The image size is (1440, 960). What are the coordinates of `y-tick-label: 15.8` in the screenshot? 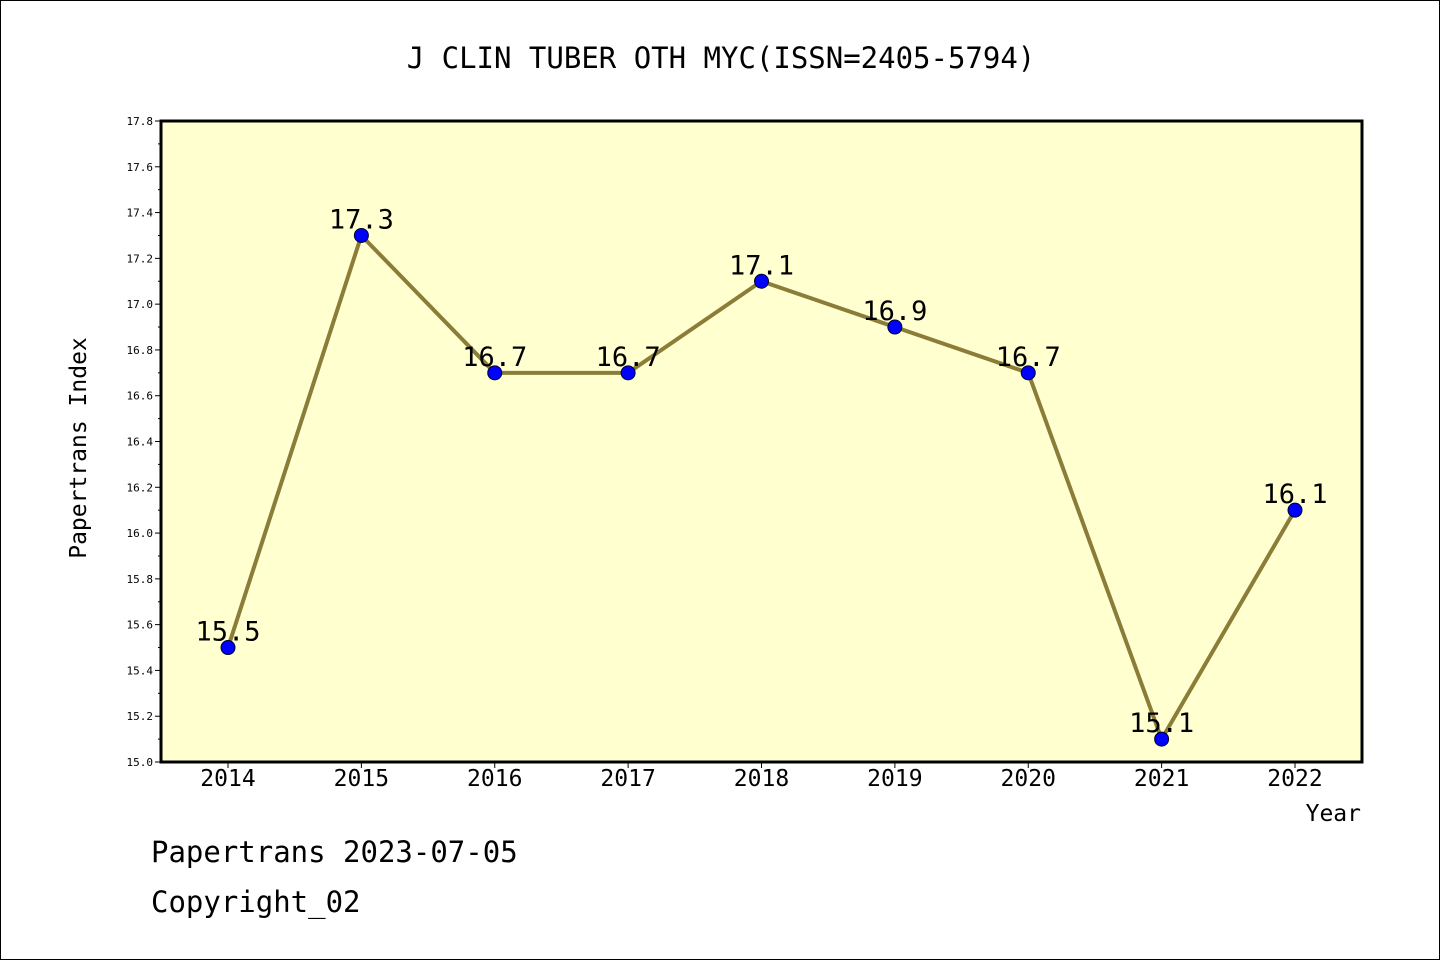 It's located at (140, 579).